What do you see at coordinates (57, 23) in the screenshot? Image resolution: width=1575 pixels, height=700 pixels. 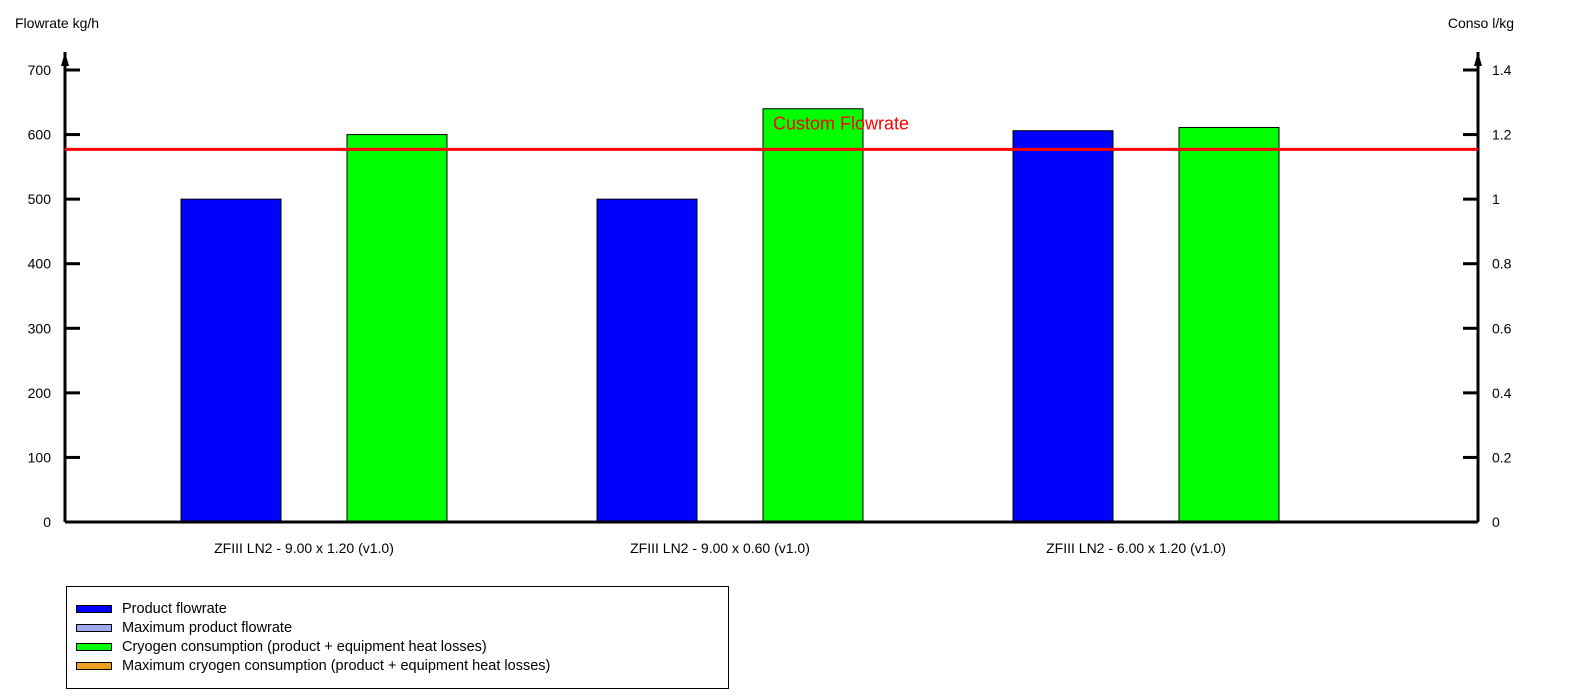 I see `left-axis-title: Flowrate kg/h` at bounding box center [57, 23].